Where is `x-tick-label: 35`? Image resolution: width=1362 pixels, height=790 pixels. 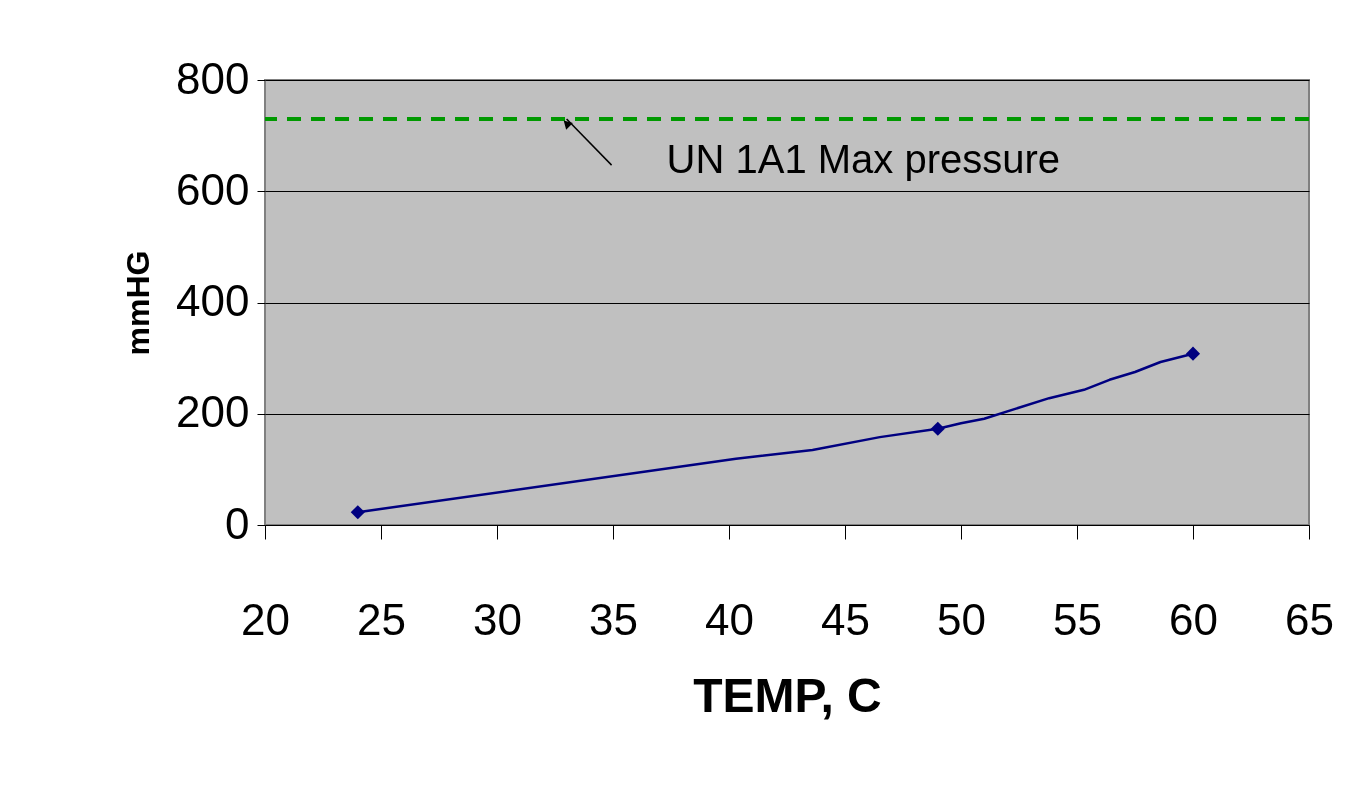
x-tick-label: 35 is located at coordinates (613, 619).